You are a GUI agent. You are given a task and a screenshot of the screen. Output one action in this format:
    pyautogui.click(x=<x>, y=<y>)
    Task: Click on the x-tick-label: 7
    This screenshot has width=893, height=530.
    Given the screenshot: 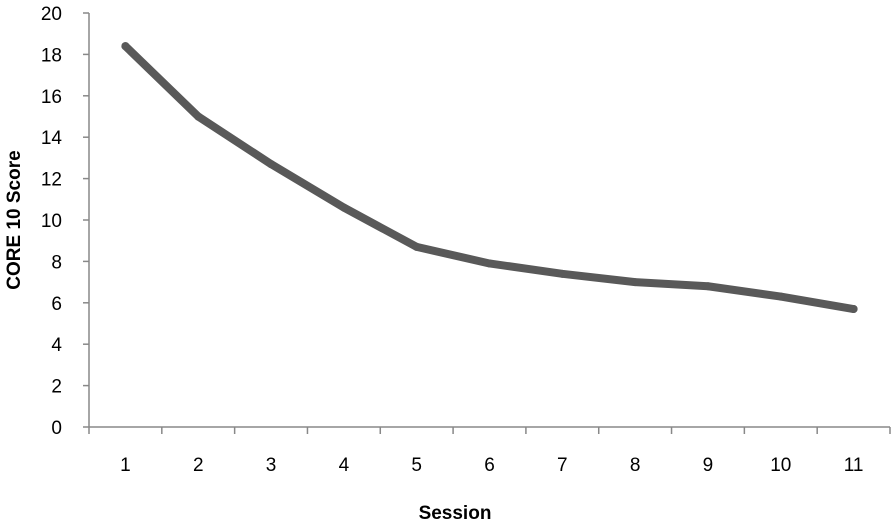 What is the action you would take?
    pyautogui.click(x=562, y=465)
    